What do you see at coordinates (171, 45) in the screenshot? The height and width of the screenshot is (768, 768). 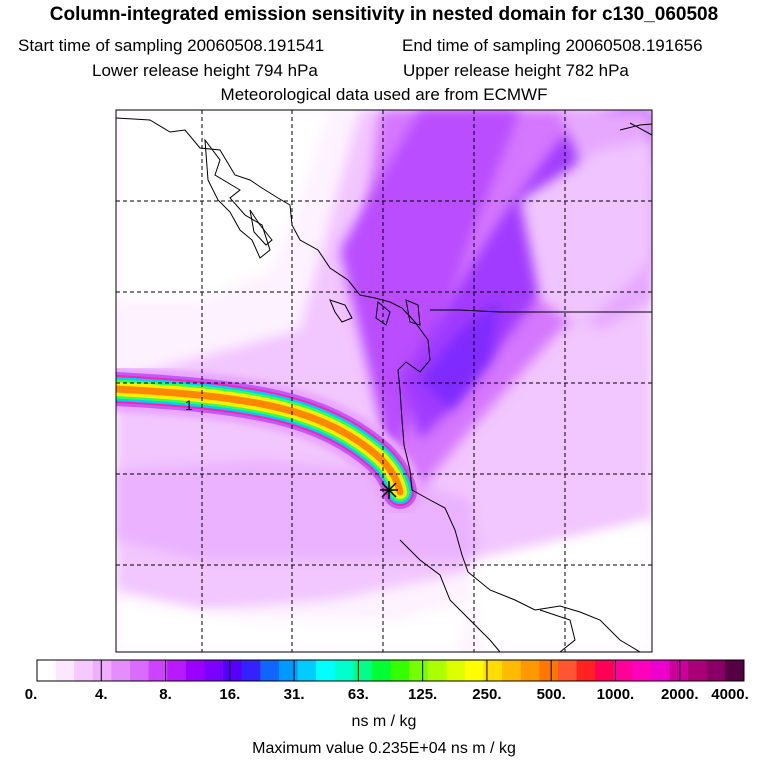 I see `start-time-label: Start time of sampling 20060508.191541` at bounding box center [171, 45].